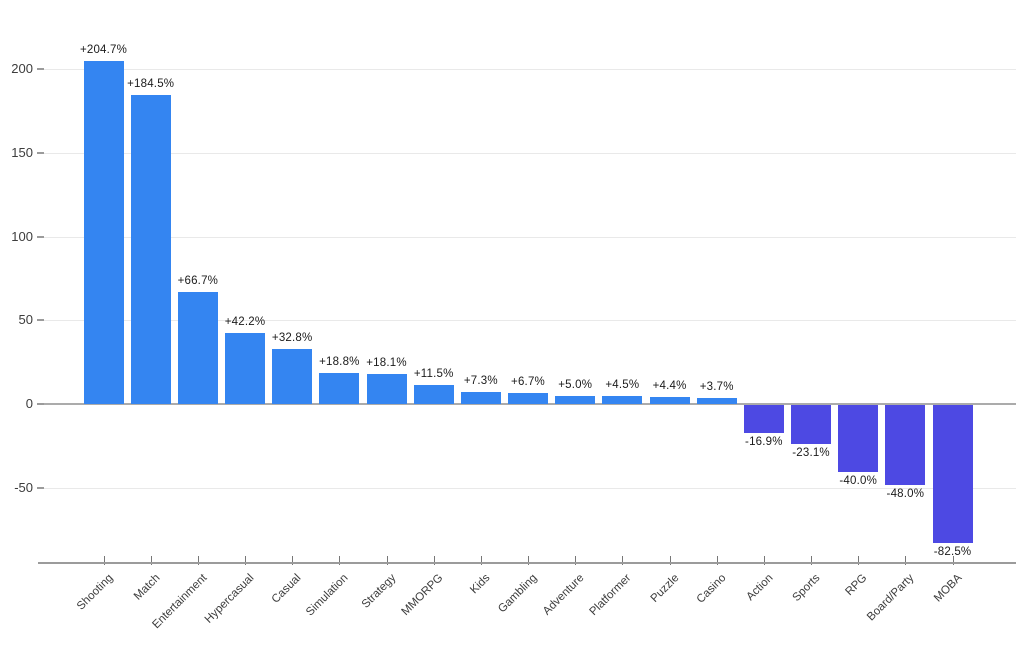 Image resolution: width=1024 pixels, height=649 pixels. What do you see at coordinates (103, 232) in the screenshot?
I see `bar-shooting` at bounding box center [103, 232].